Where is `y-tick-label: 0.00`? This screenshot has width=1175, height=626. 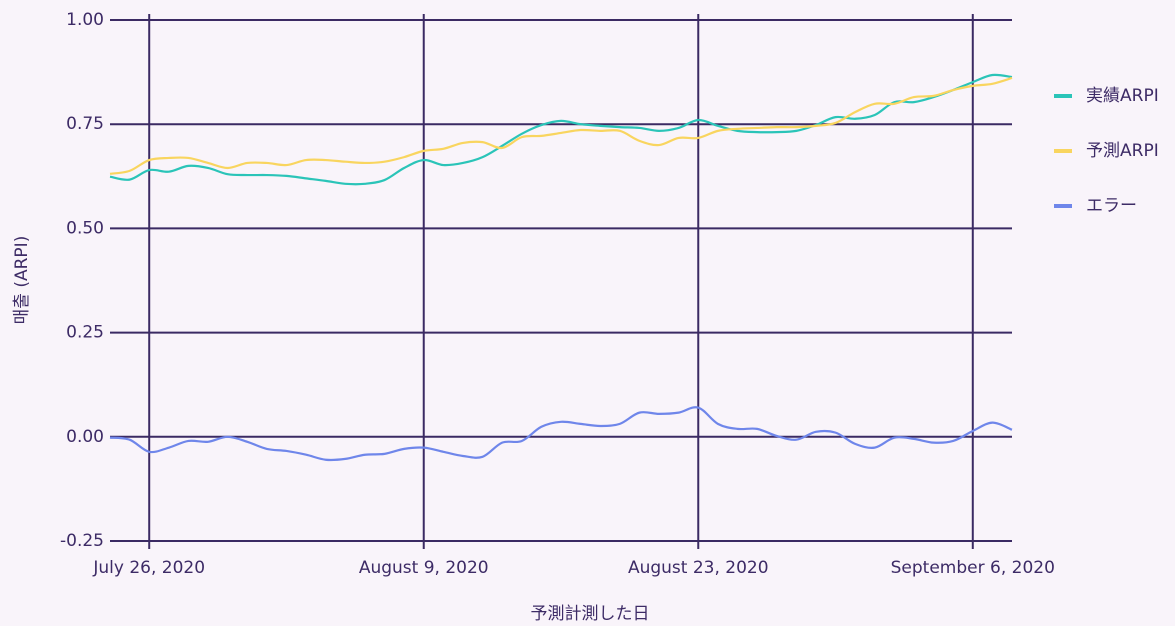 y-tick-label: 0.00 is located at coordinates (85, 437).